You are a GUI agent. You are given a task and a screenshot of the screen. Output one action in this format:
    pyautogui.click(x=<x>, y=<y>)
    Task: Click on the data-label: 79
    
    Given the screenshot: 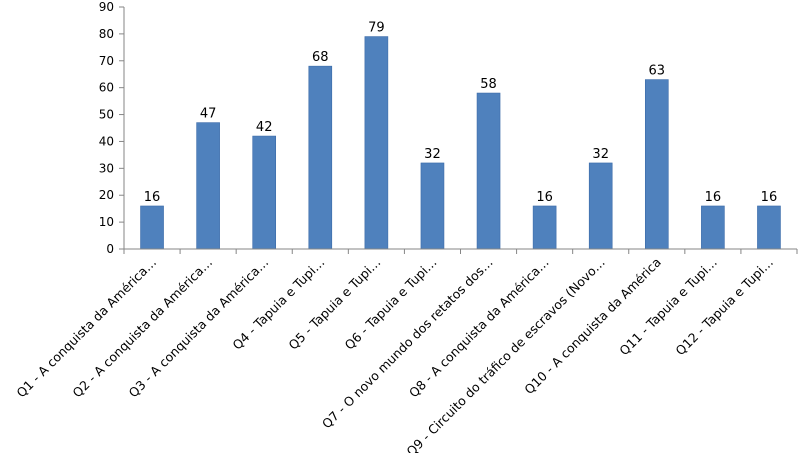 What is the action you would take?
    pyautogui.click(x=376, y=28)
    